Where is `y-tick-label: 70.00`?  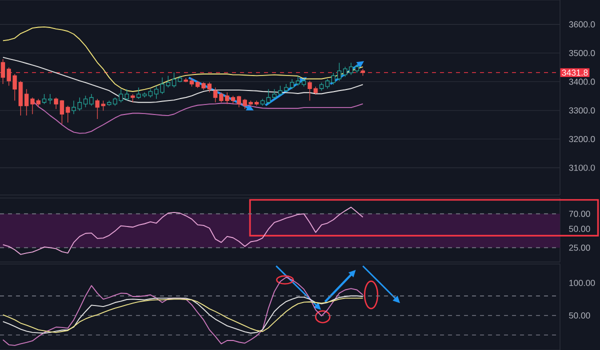 y-tick-label: 70.00 is located at coordinates (579, 213).